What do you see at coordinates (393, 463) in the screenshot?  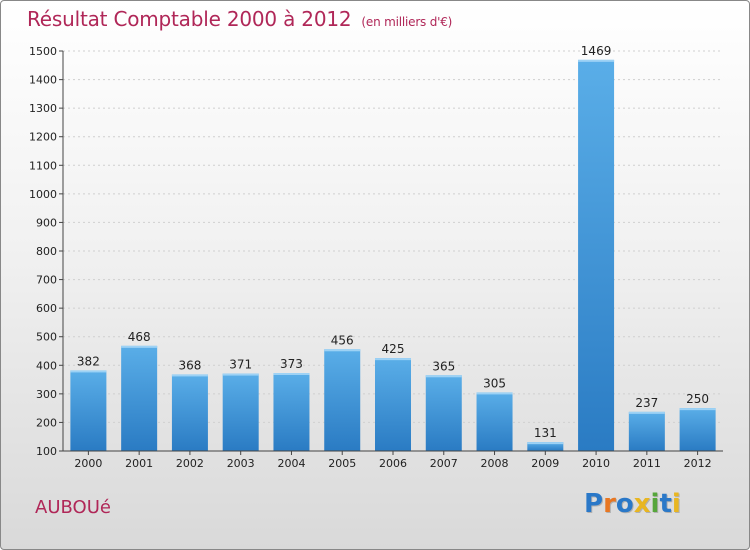 I see `x-tick-label: 2006` at bounding box center [393, 463].